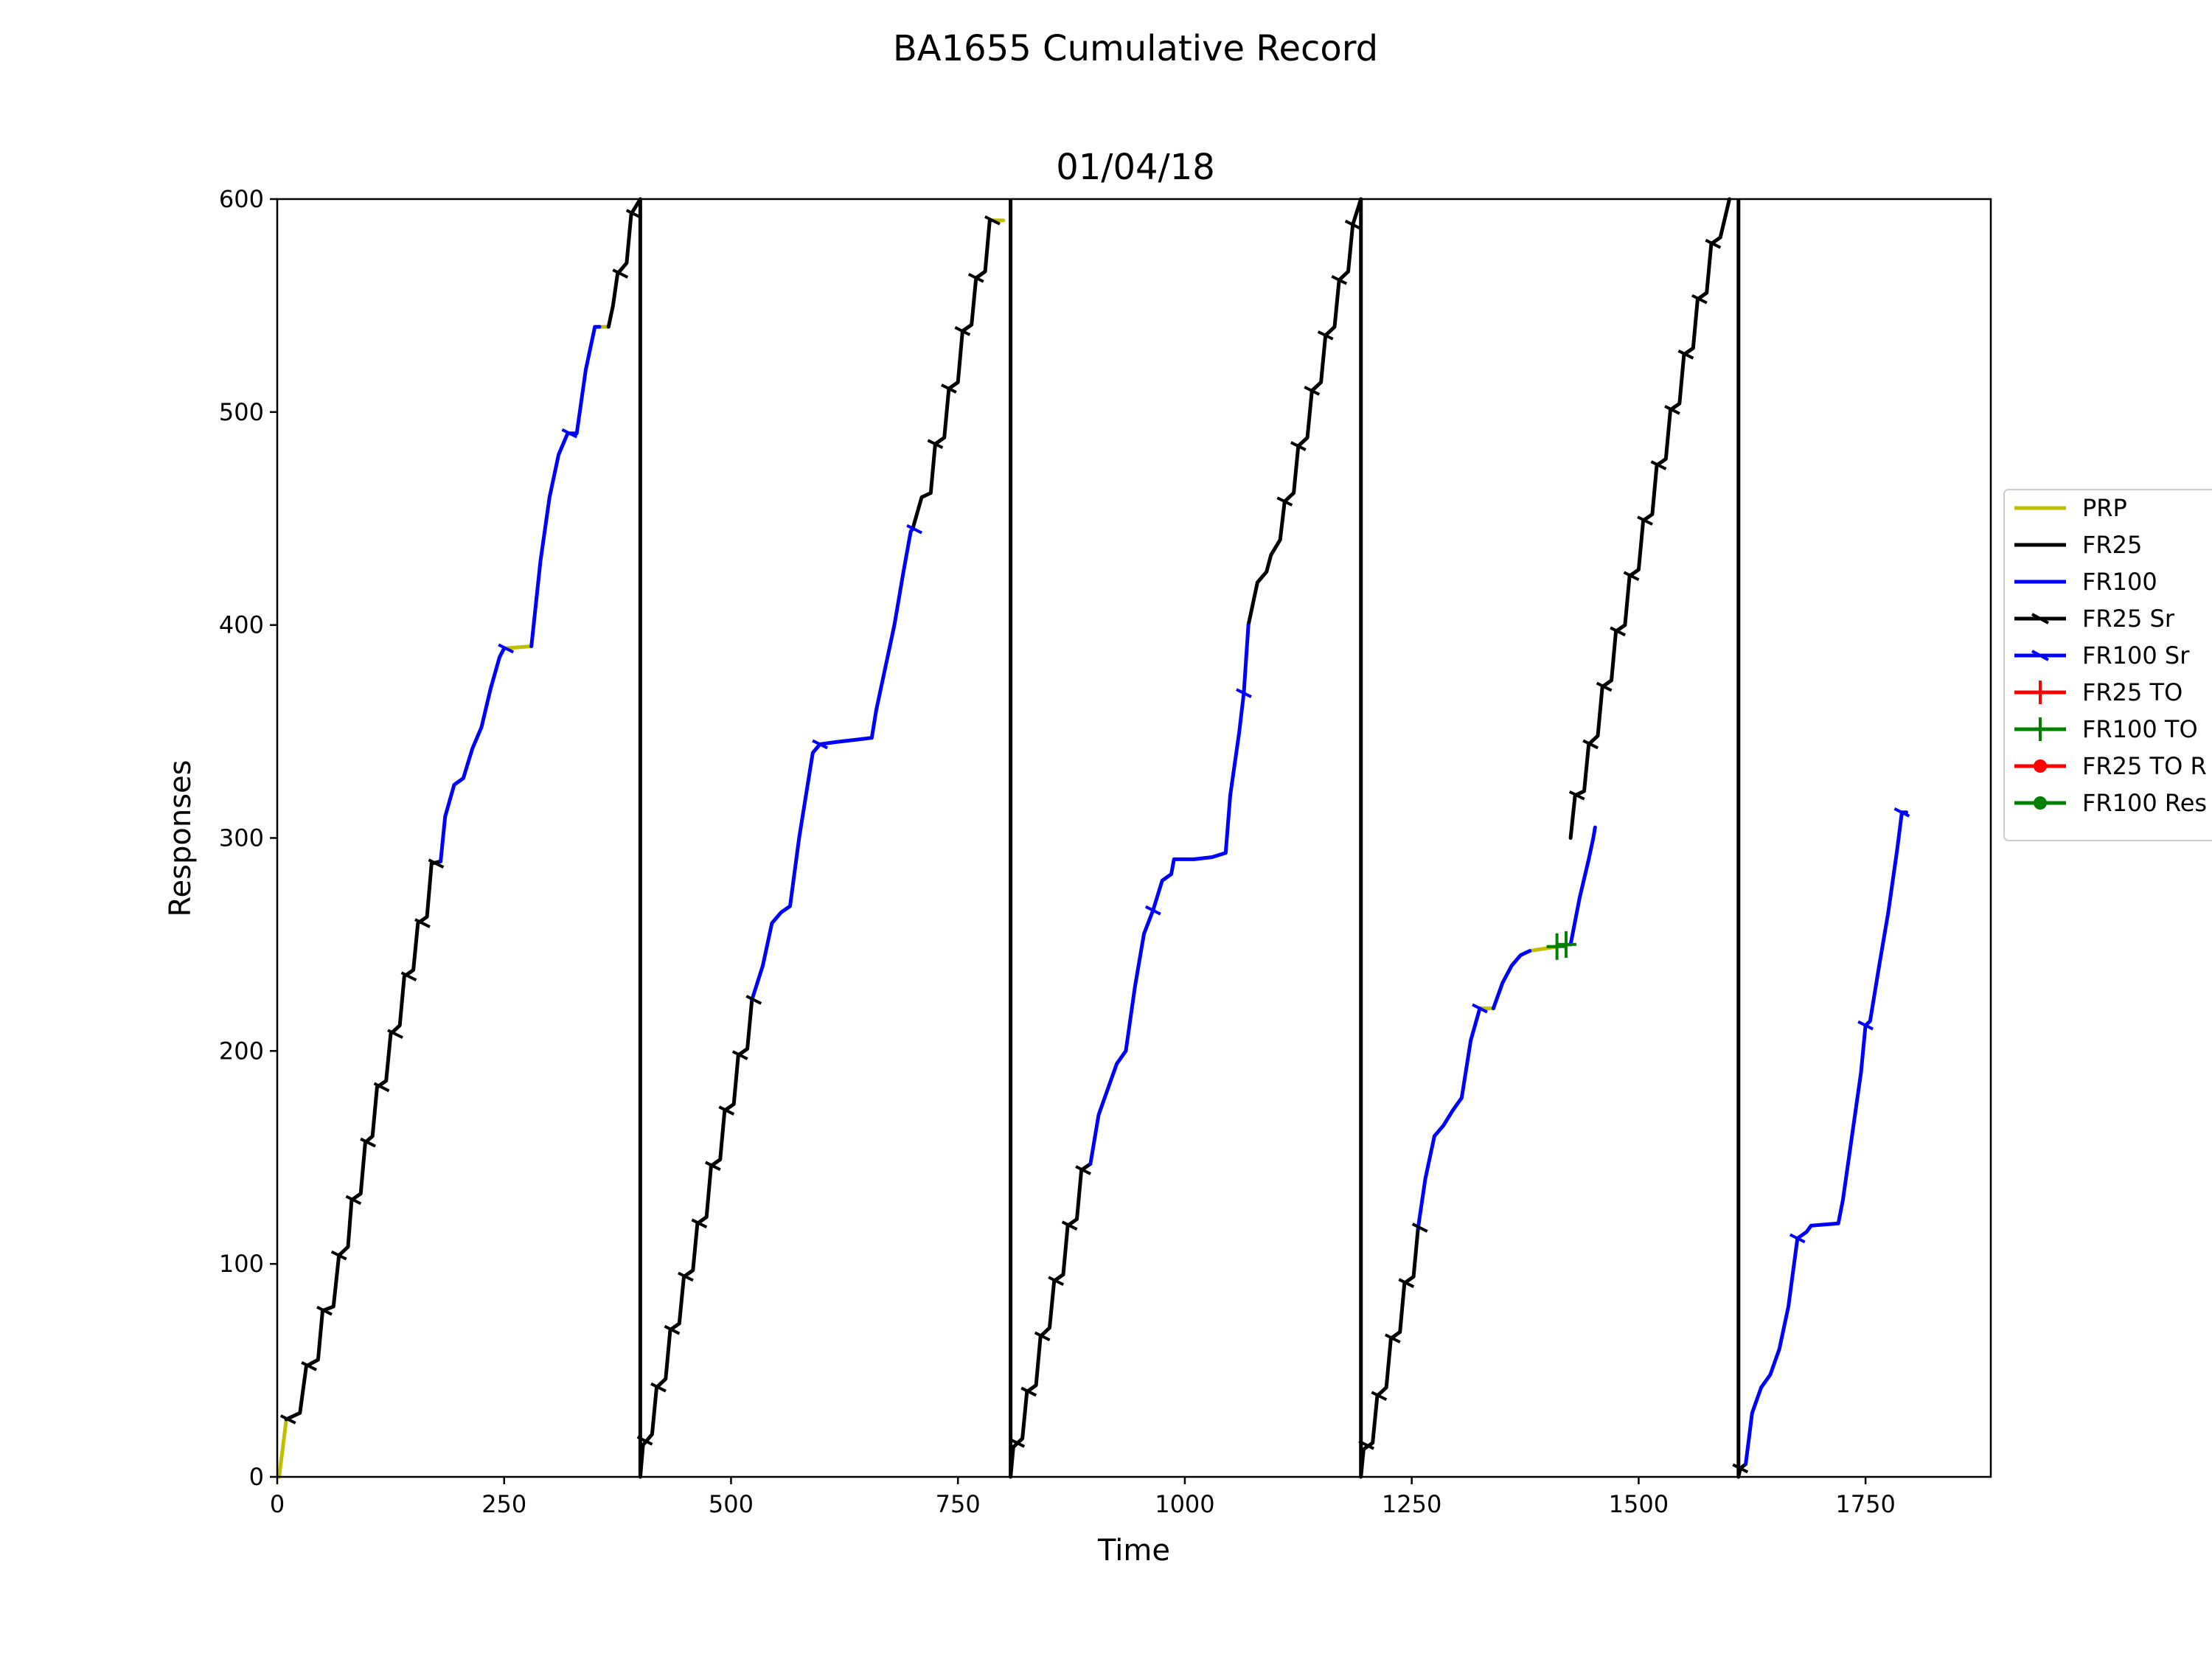 Image resolution: width=2212 pixels, height=1659 pixels. I want to click on y-tick-label-500: 500, so click(241, 412).